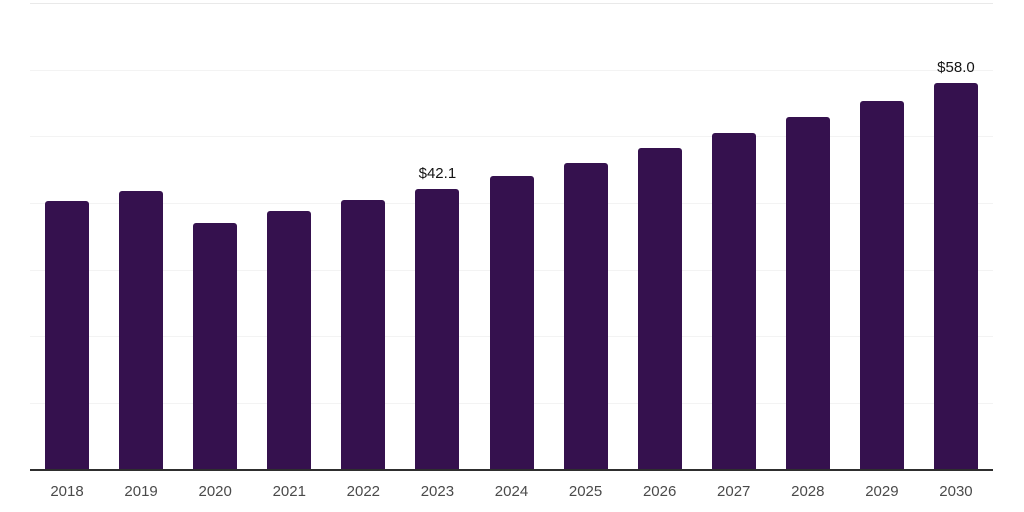  Describe the element at coordinates (585, 316) in the screenshot. I see `bar-2025` at that location.